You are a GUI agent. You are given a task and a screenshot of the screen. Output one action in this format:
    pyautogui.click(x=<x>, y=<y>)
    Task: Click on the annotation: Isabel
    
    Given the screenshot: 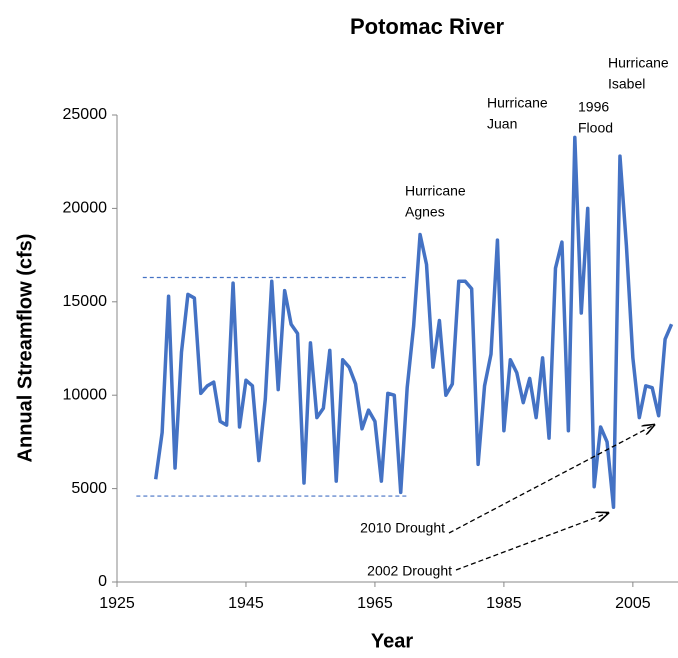 What is the action you would take?
    pyautogui.click(x=626, y=84)
    